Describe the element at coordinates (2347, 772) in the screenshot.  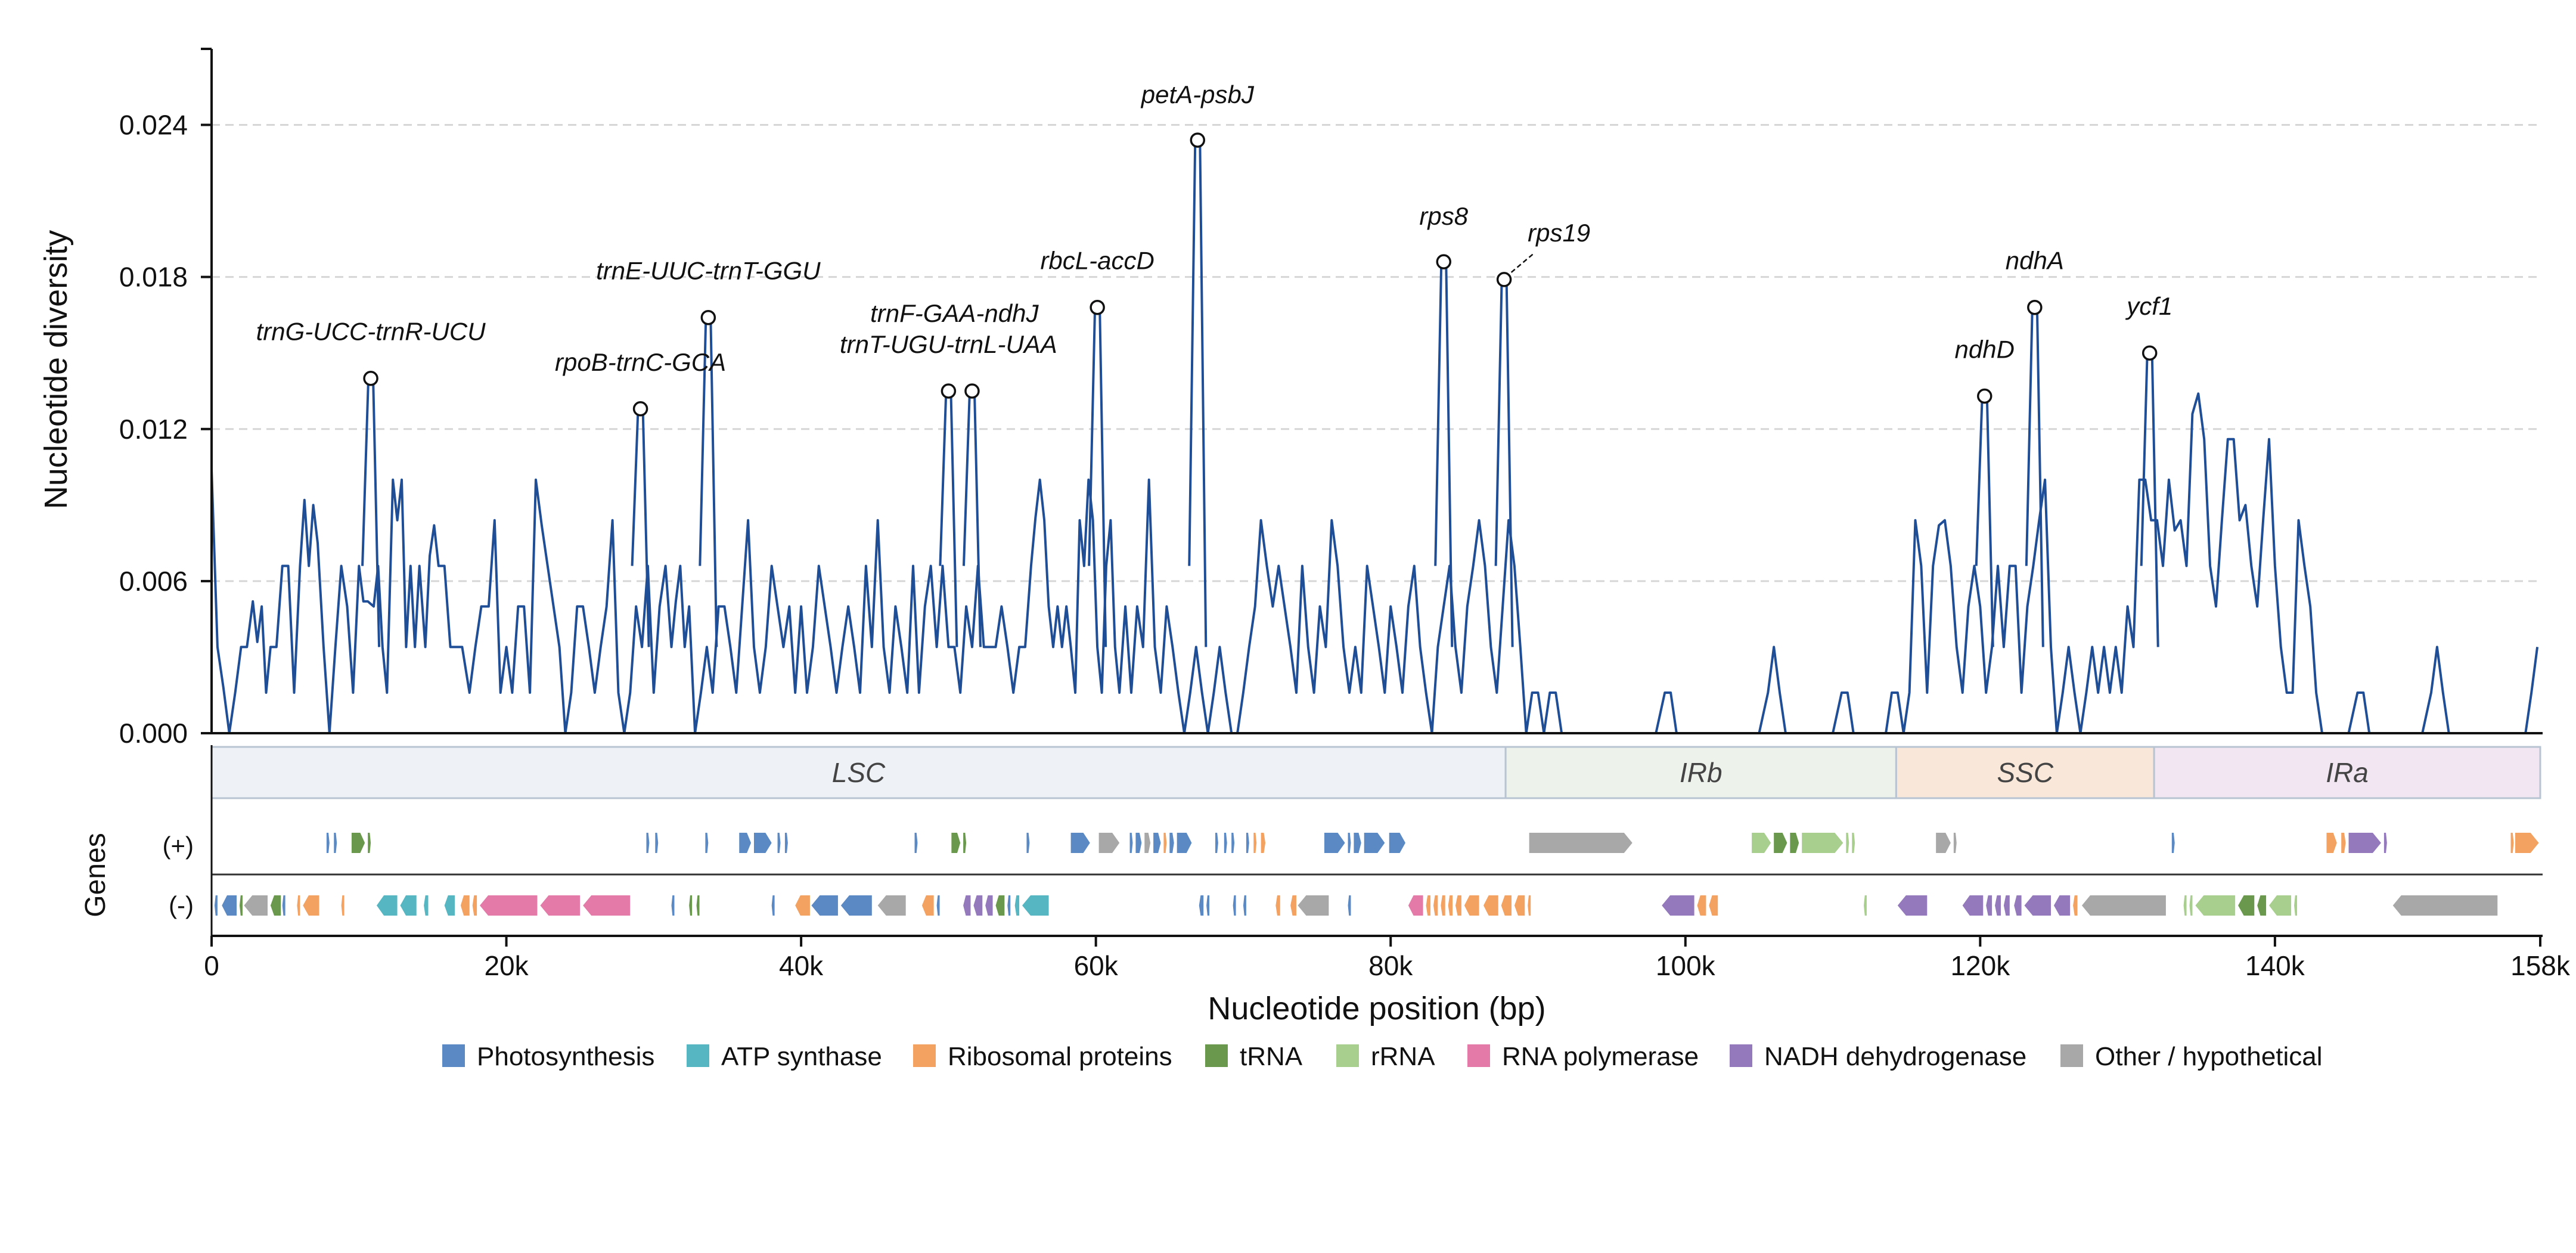
I see `region-IRa` at that location.